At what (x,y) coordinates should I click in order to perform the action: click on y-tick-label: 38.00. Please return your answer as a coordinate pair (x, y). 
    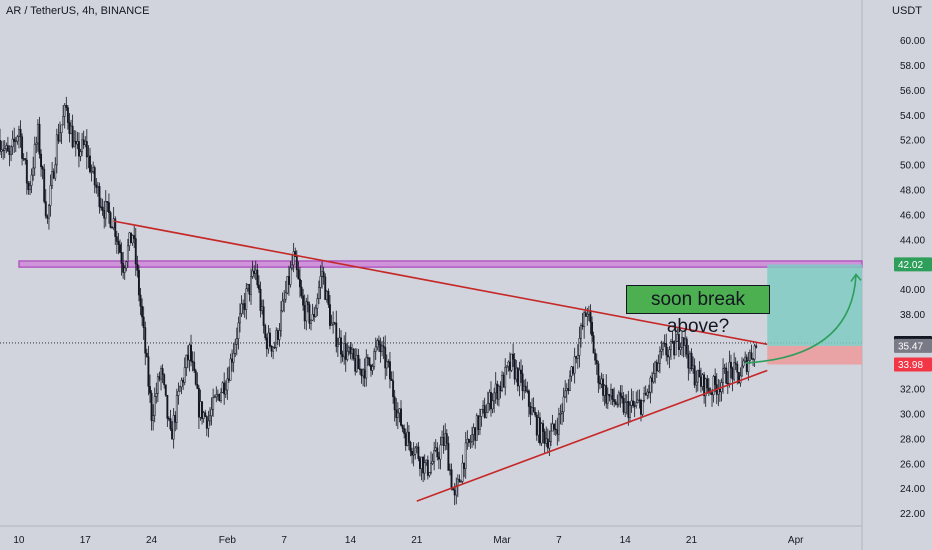
    Looking at the image, I should click on (912, 315).